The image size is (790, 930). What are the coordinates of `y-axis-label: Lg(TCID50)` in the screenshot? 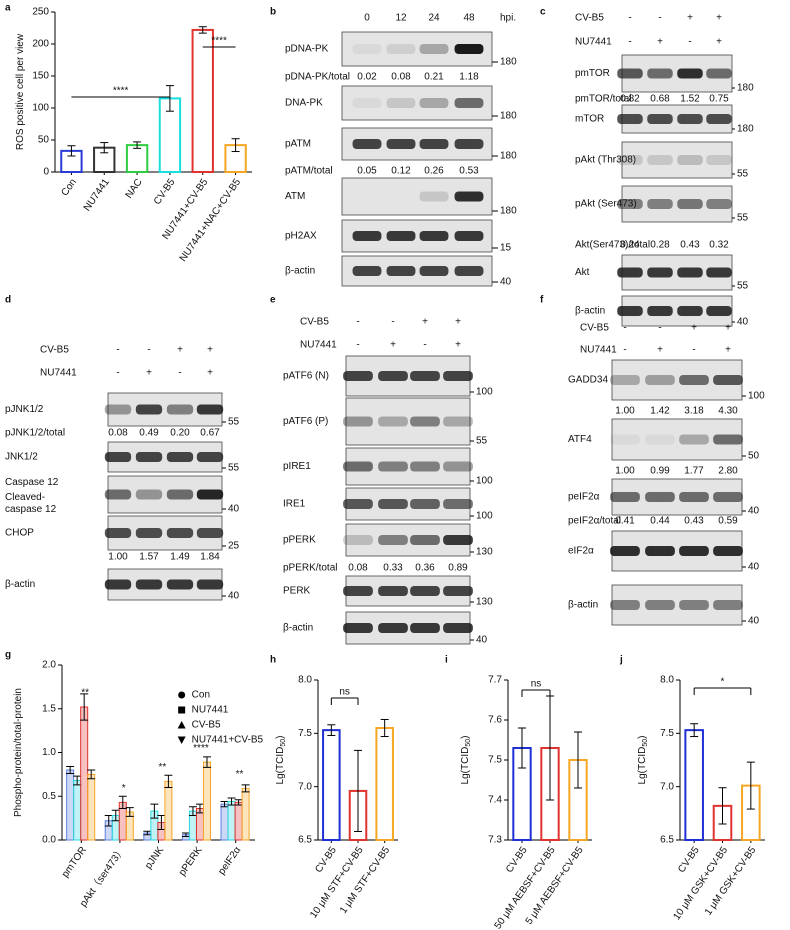 It's located at (281, 760).